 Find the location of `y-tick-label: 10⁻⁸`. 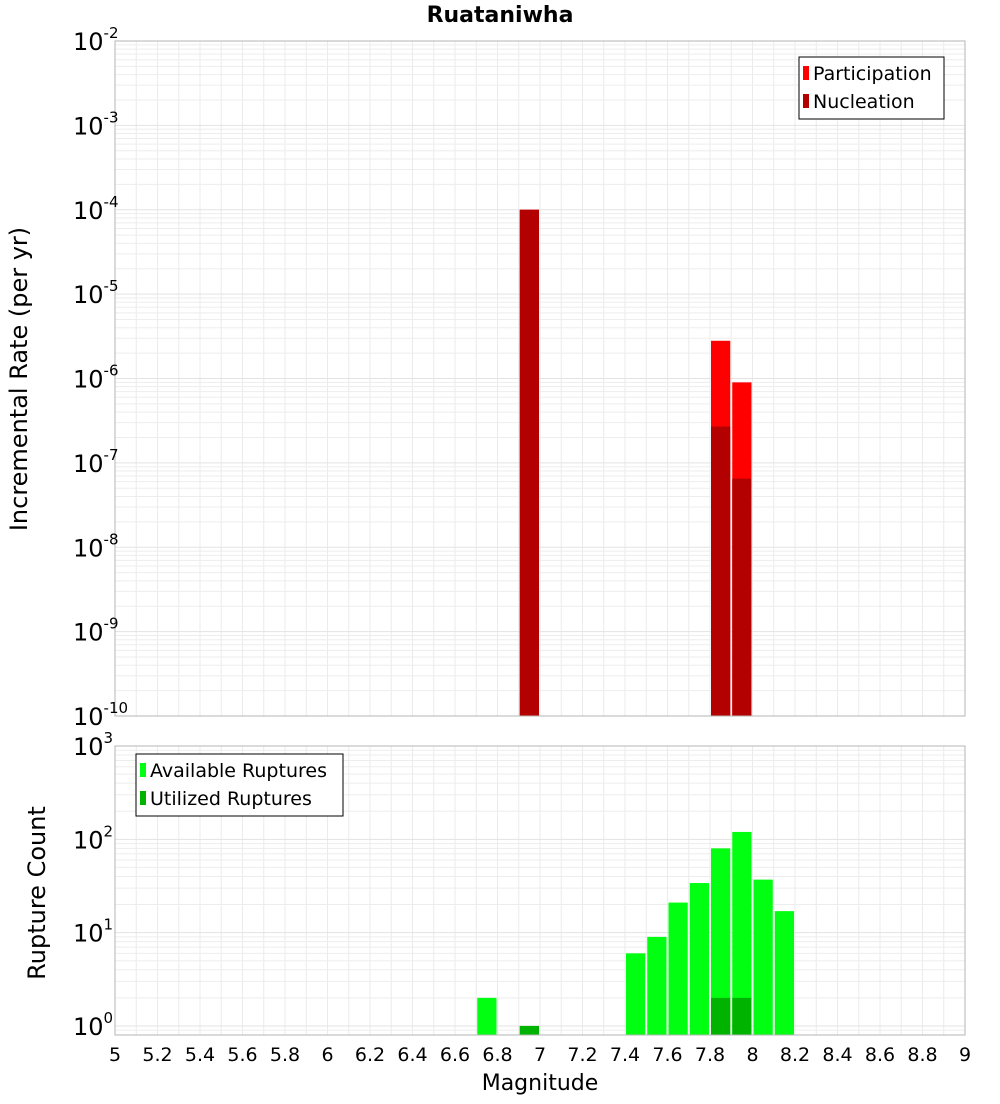

y-tick-label: 10⁻⁸ is located at coordinates (96, 546).